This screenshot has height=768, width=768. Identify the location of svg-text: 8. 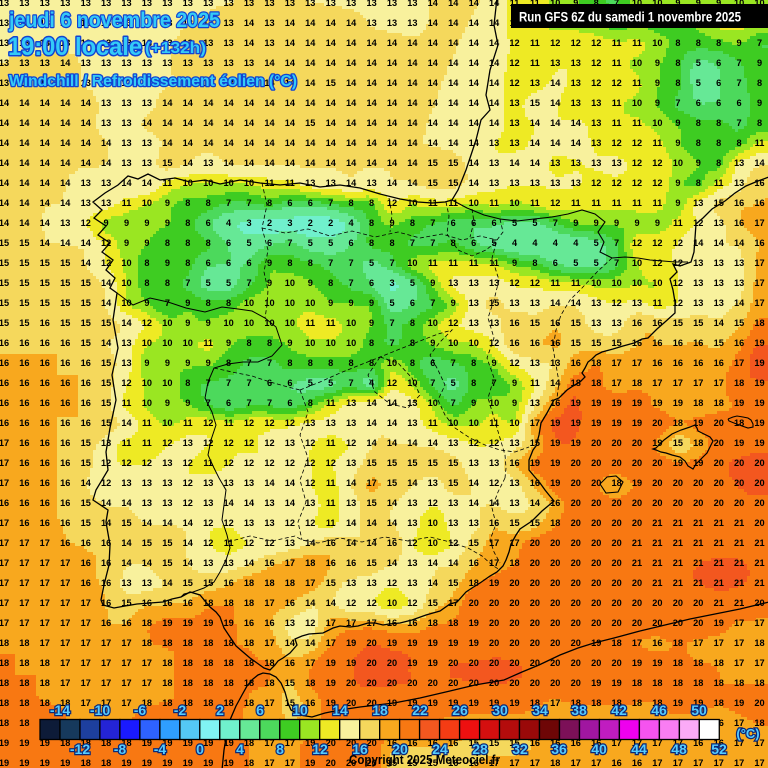
(280, 749).